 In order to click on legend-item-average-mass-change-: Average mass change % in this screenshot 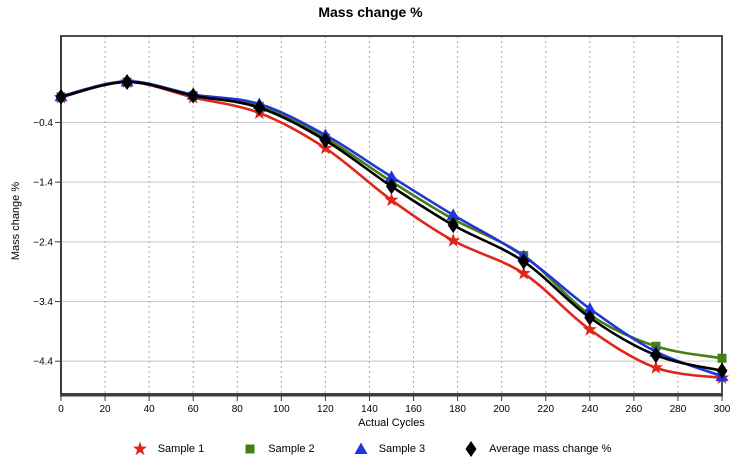, I will do `click(536, 449)`.